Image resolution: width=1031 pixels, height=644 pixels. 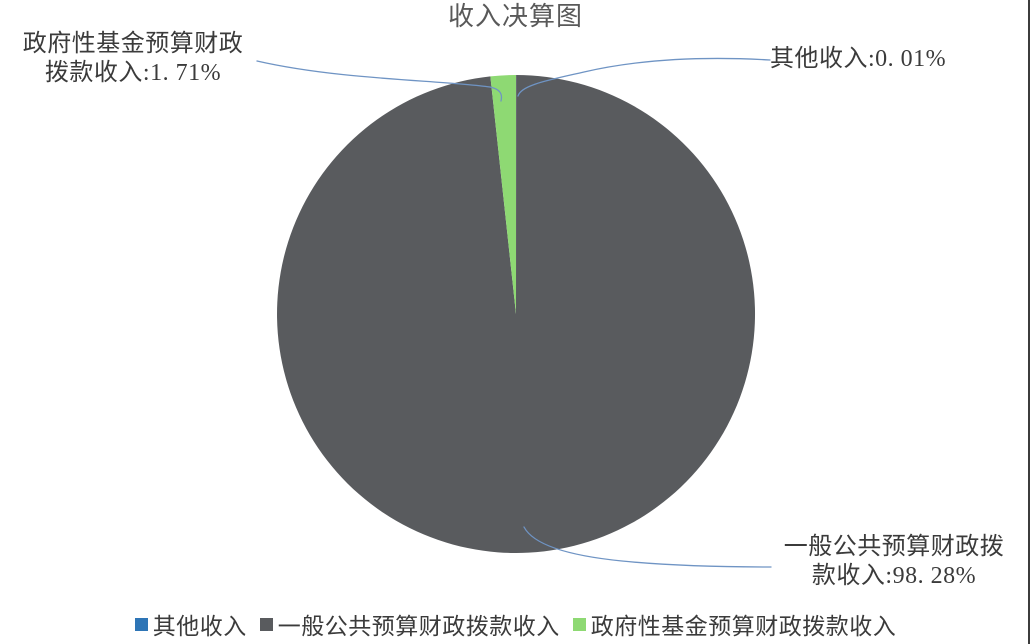 I want to click on callout-other: 其他收入:0. 01%, so click(x=858, y=59).